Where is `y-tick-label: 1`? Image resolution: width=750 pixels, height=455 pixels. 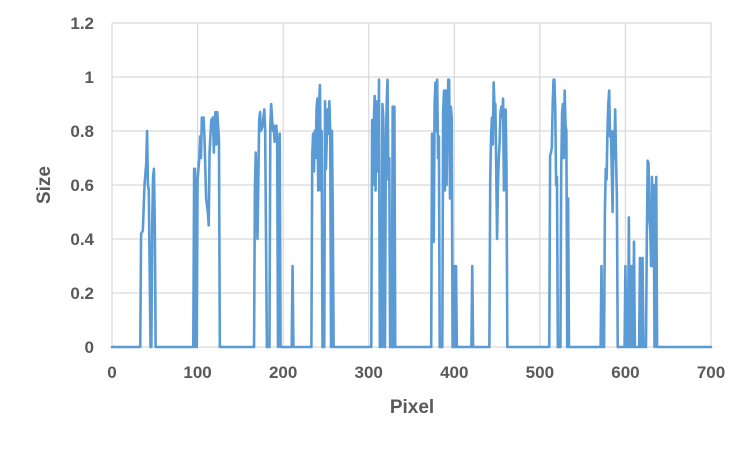 y-tick-label: 1 is located at coordinates (89, 77).